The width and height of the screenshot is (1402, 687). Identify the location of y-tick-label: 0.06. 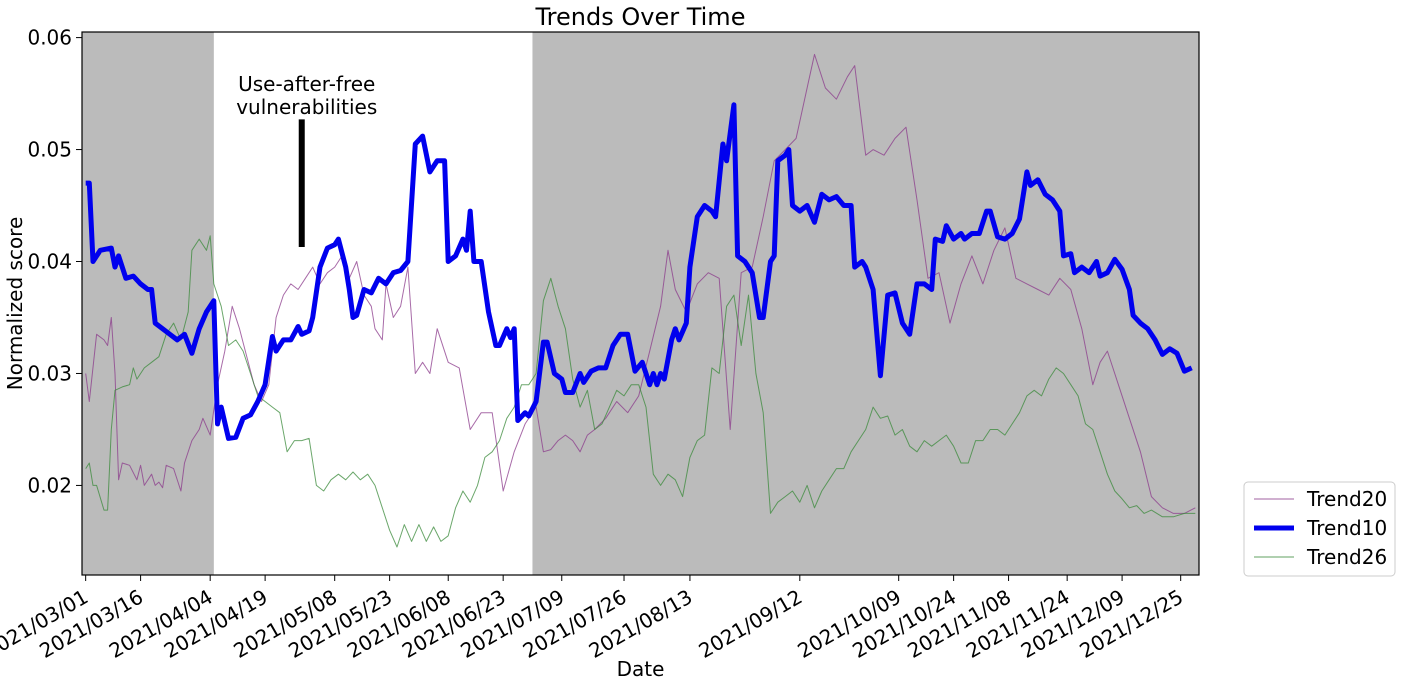
(49, 38).